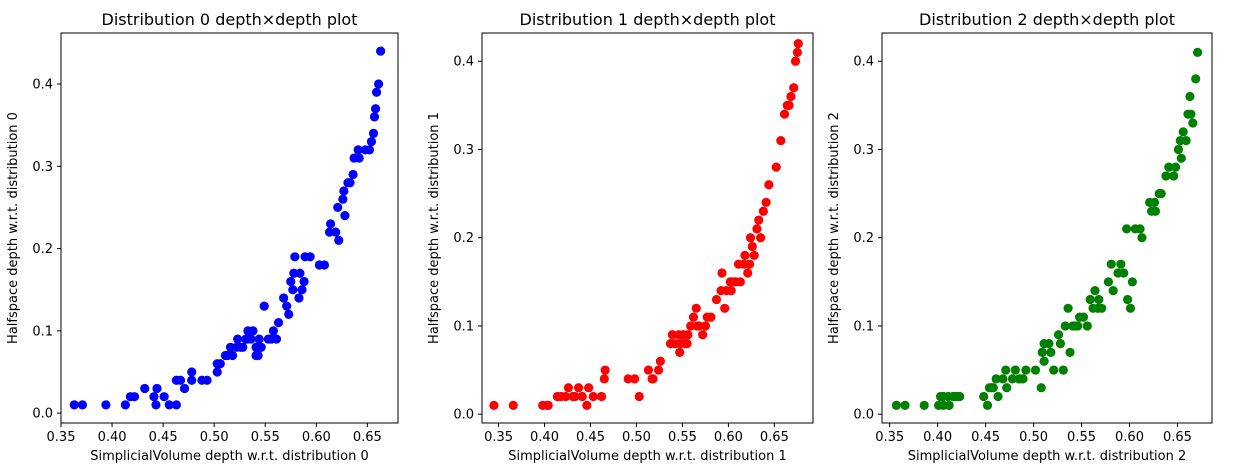 Image resolution: width=1233 pixels, height=472 pixels. What do you see at coordinates (463, 415) in the screenshot?
I see `y-tick-label: 0.0` at bounding box center [463, 415].